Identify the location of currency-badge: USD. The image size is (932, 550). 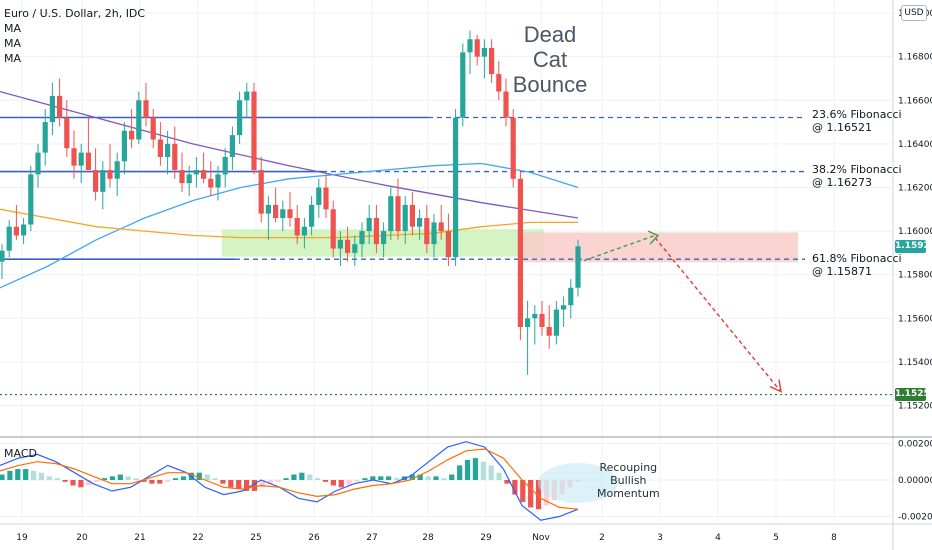
(914, 13).